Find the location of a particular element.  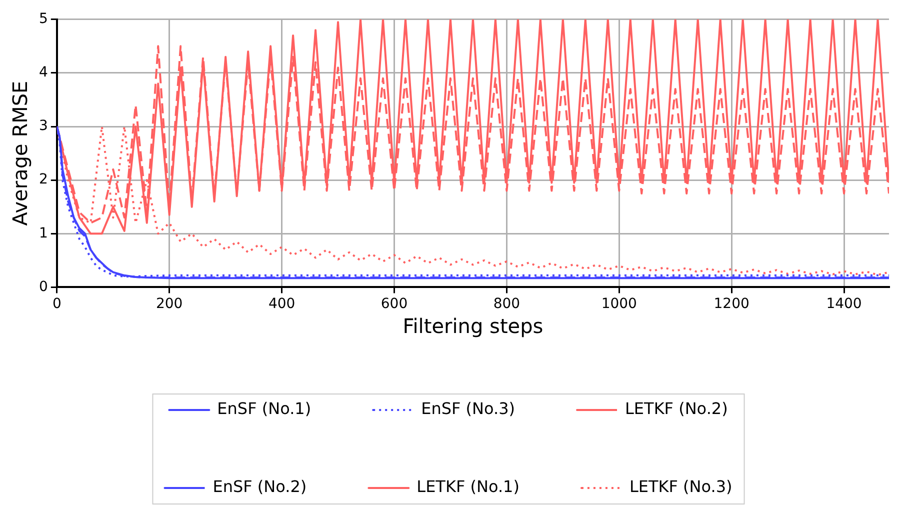

x-tick-label: 400 is located at coordinates (282, 304).